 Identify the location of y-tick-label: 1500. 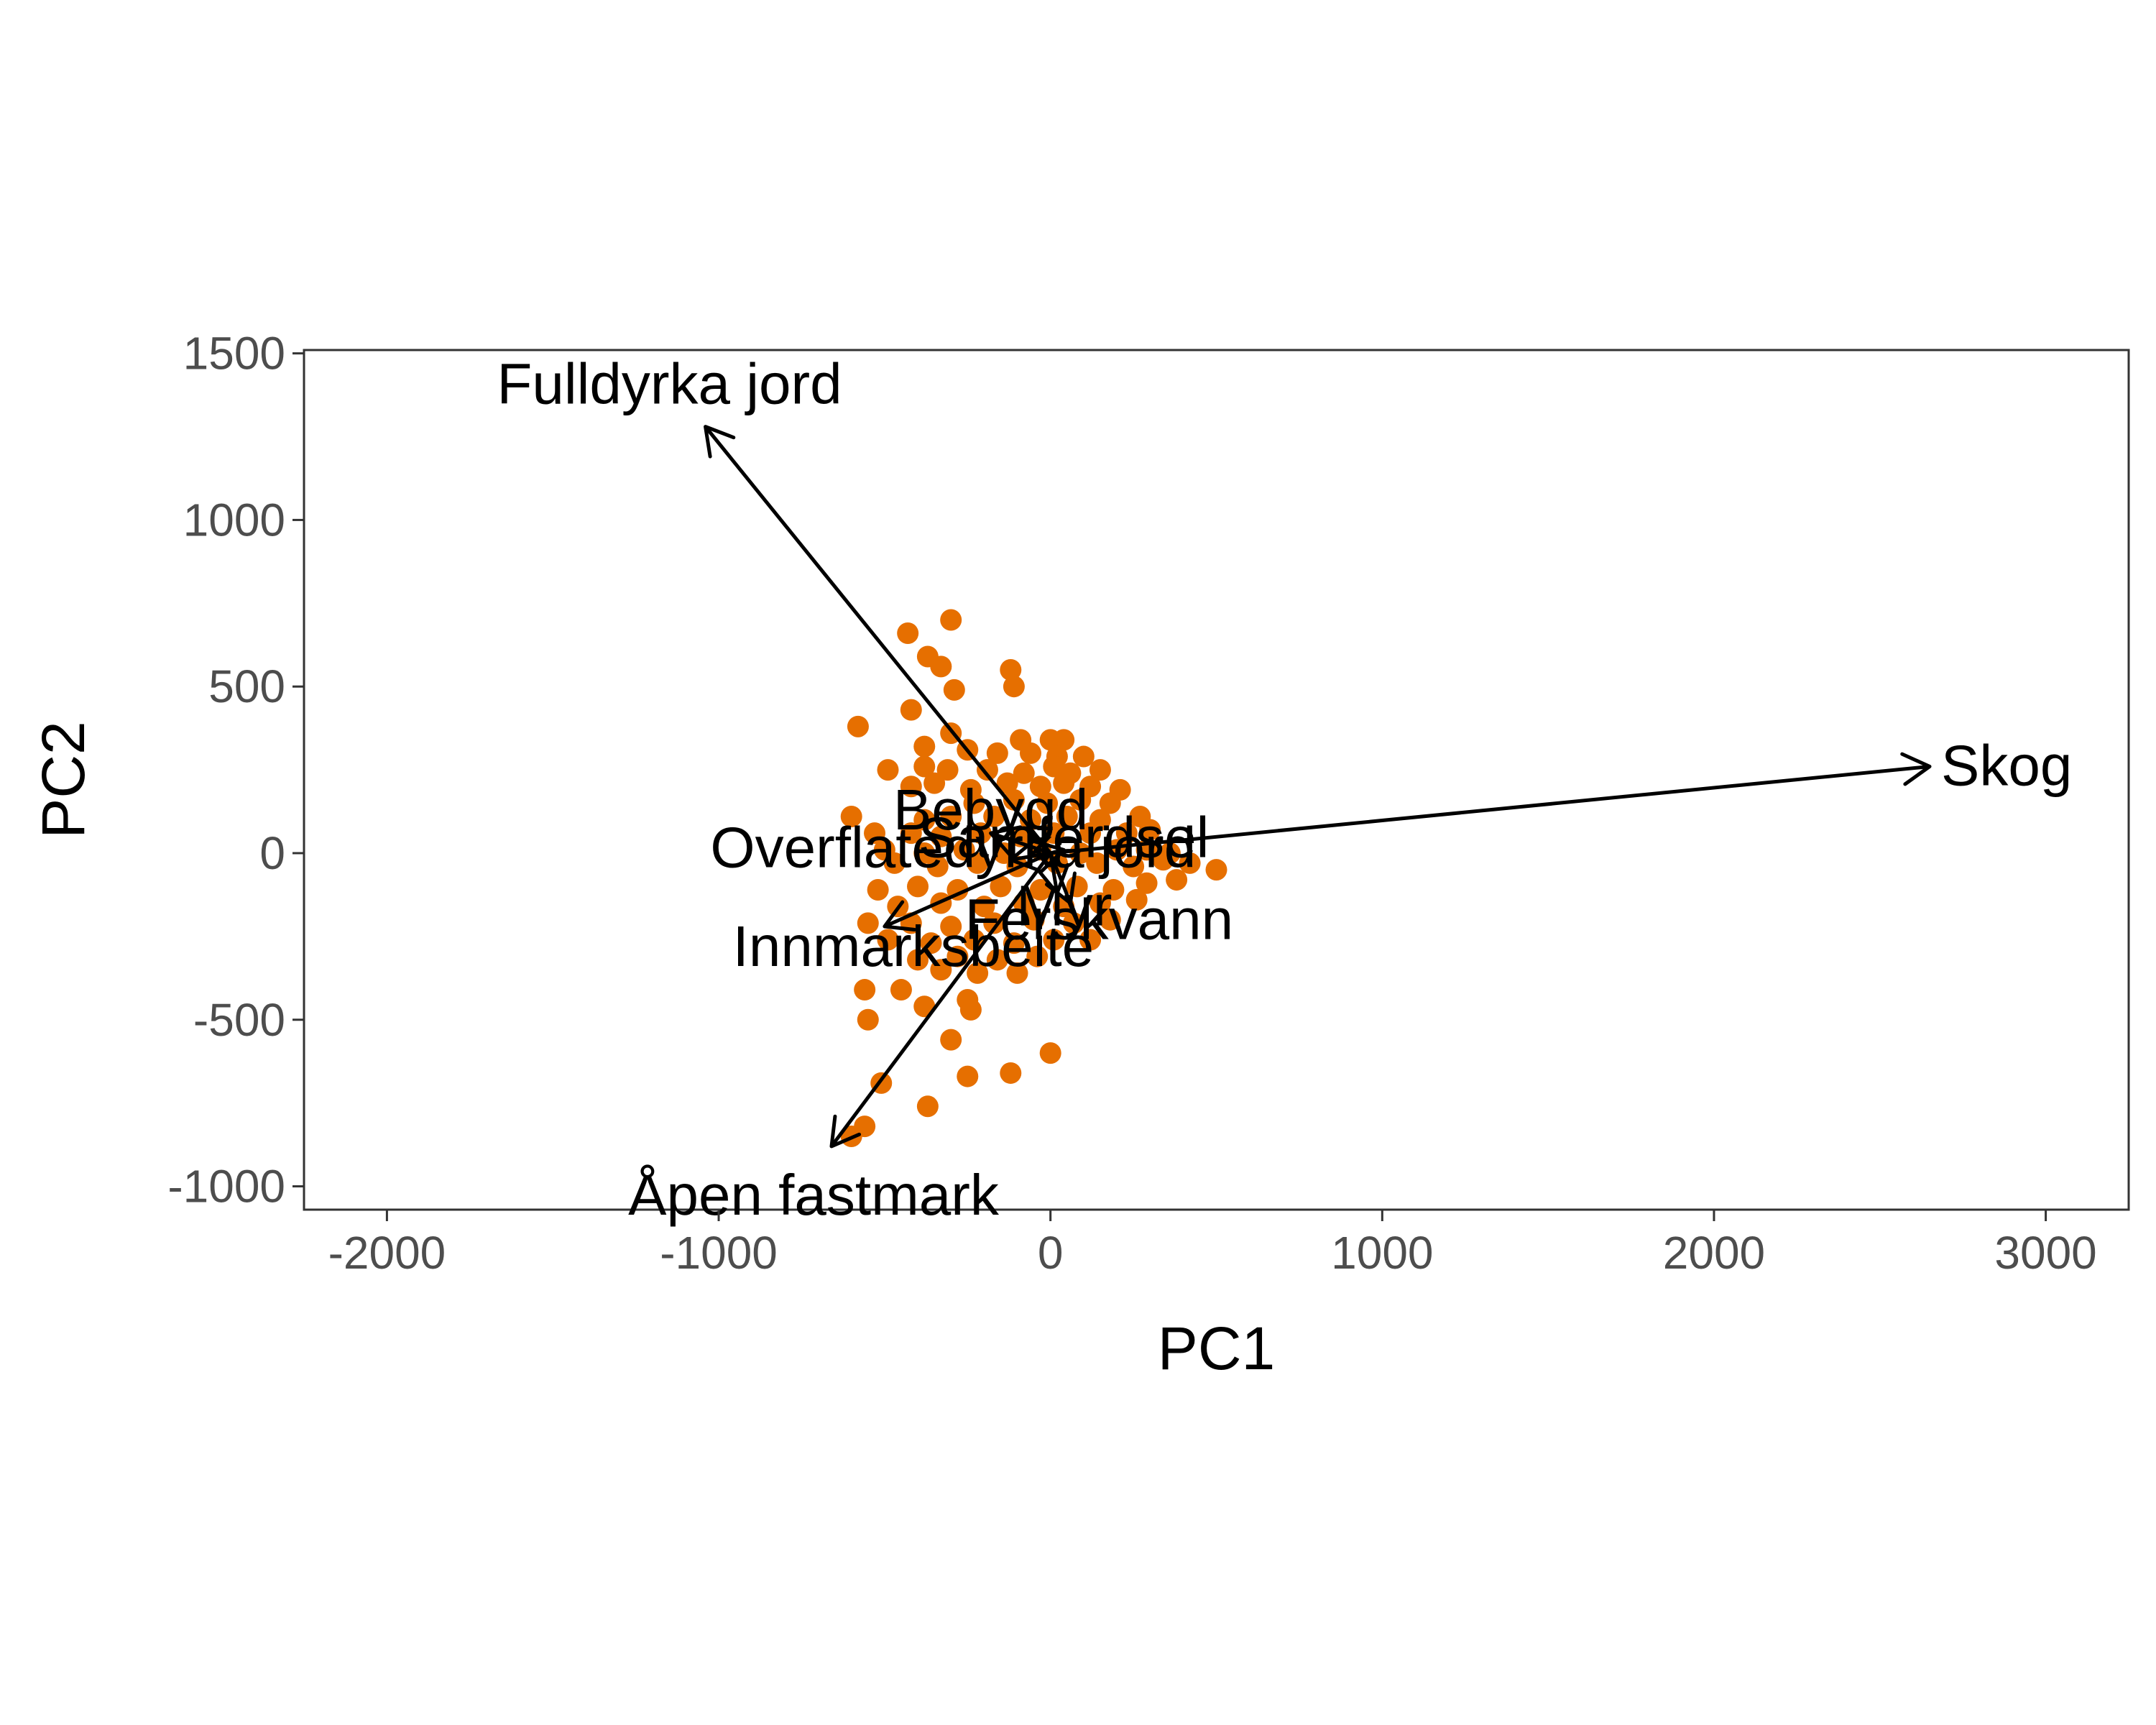
(234, 354).